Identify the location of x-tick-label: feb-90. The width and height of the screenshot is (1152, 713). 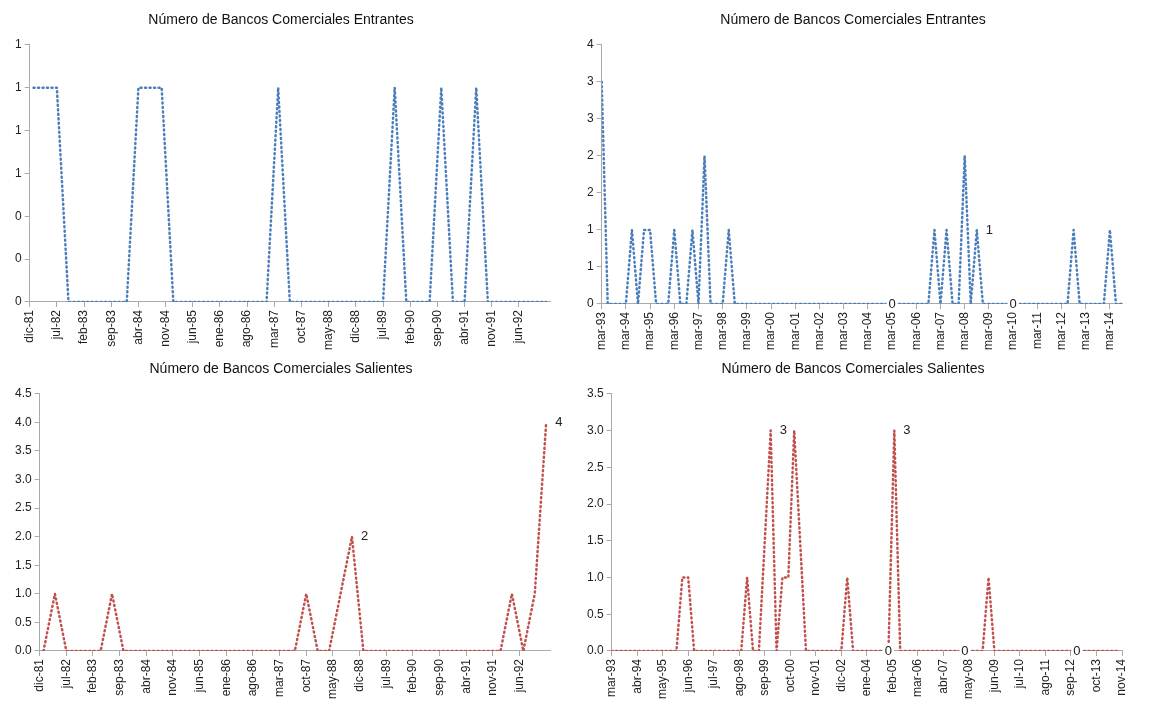
(409, 327).